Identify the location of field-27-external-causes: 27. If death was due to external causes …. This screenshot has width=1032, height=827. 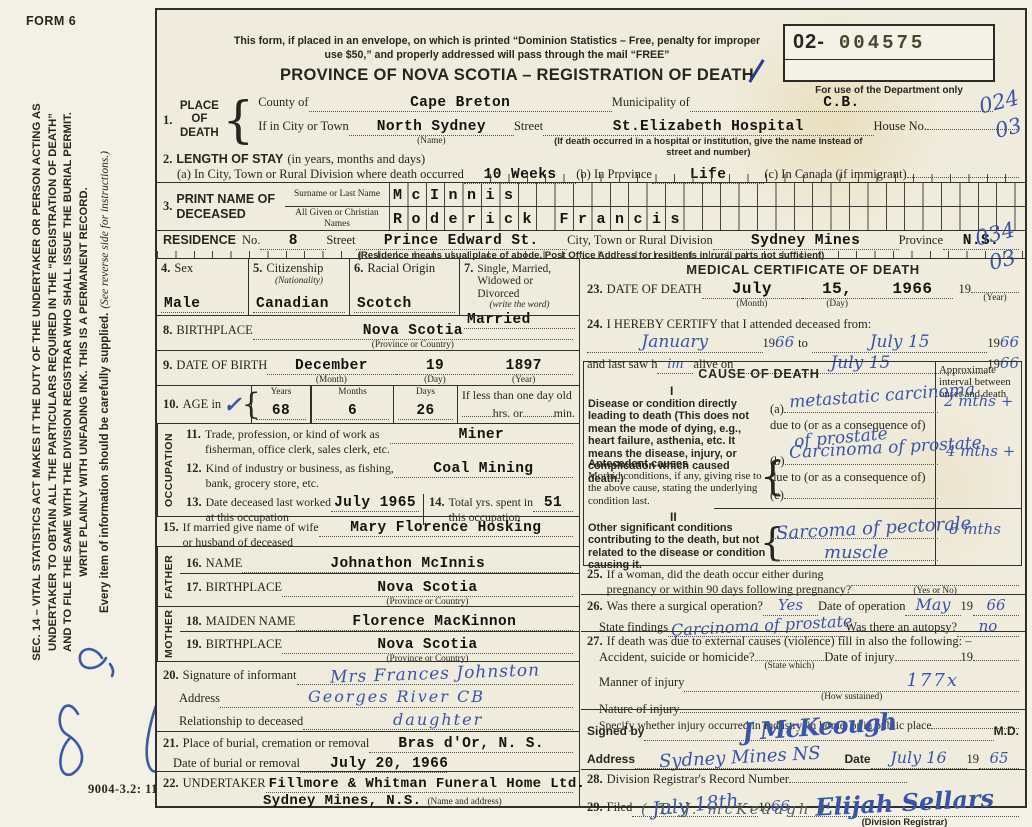
(803, 681).